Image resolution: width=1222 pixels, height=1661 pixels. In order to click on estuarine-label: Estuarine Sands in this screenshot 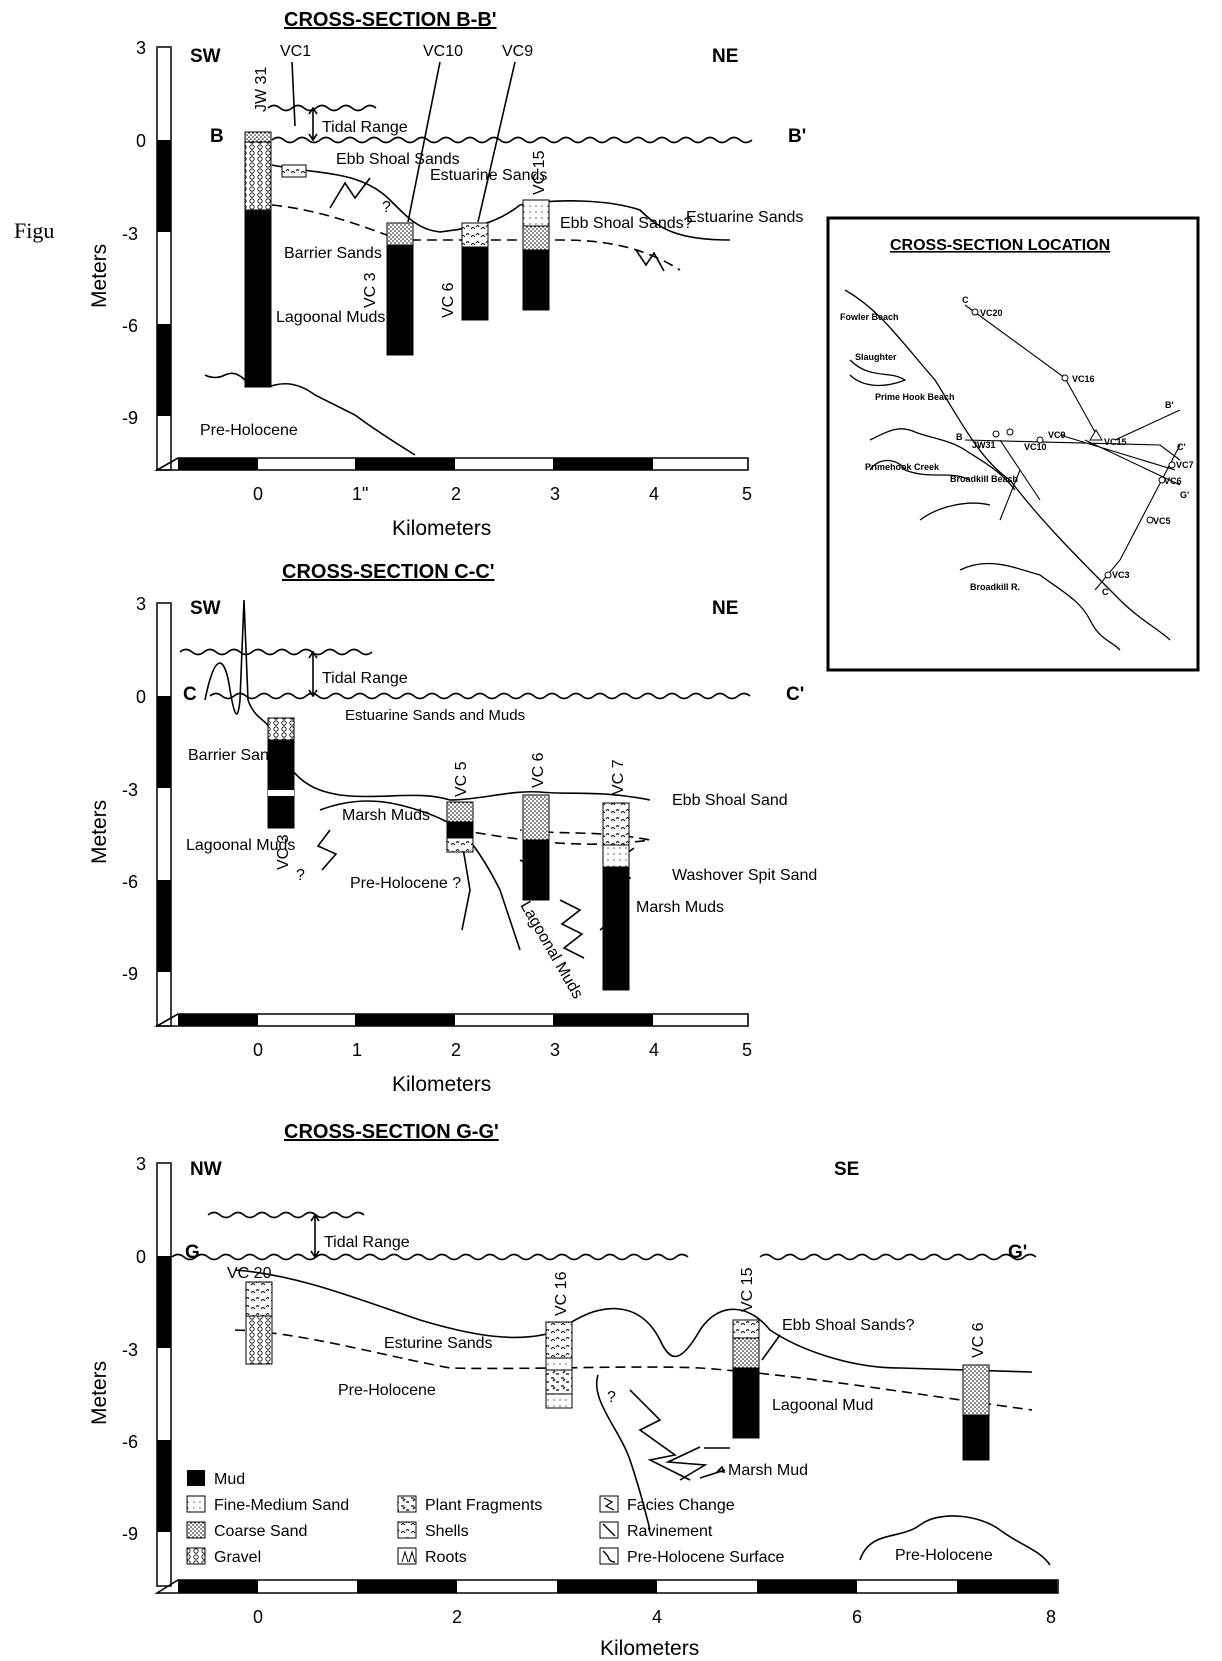, I will do `click(488, 175)`.